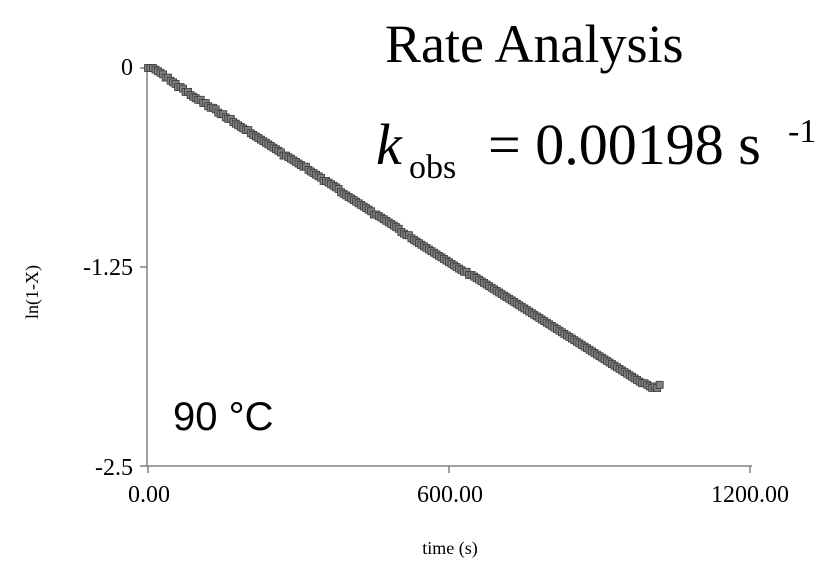 This screenshot has width=821, height=573. I want to click on k-value: = 0.00198 s, so click(624, 144).